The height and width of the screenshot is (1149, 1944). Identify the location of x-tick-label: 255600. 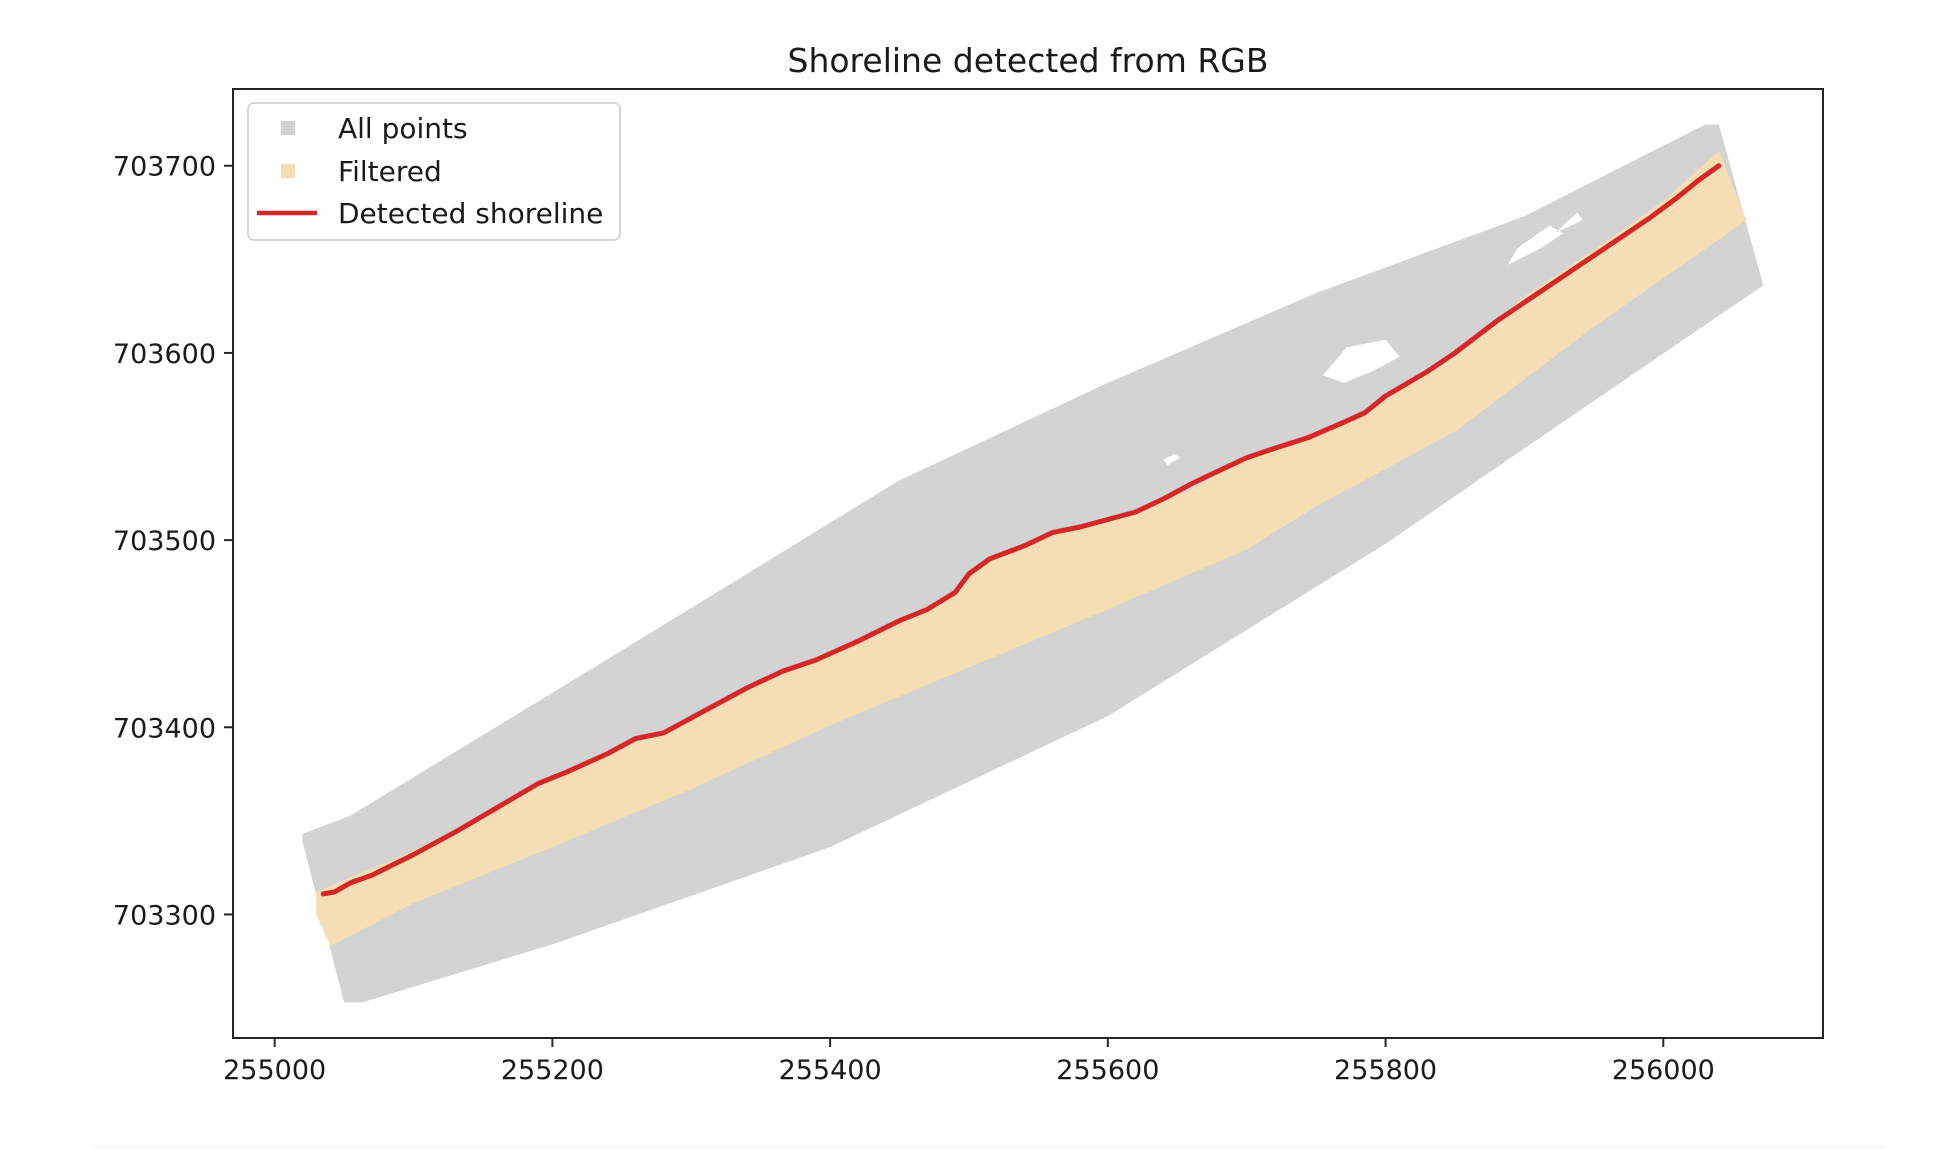
(1107, 1070).